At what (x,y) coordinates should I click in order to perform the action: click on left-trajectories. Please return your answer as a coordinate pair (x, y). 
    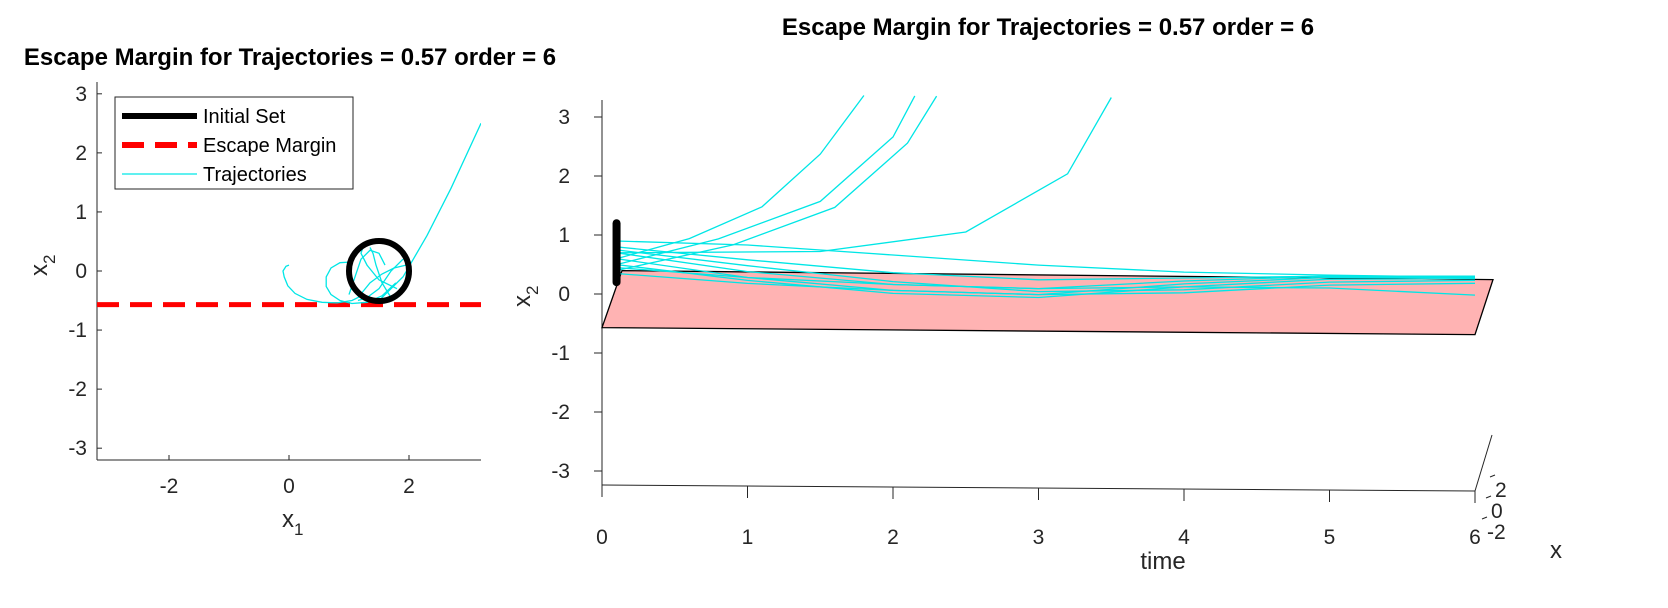
    Looking at the image, I should click on (381, 214).